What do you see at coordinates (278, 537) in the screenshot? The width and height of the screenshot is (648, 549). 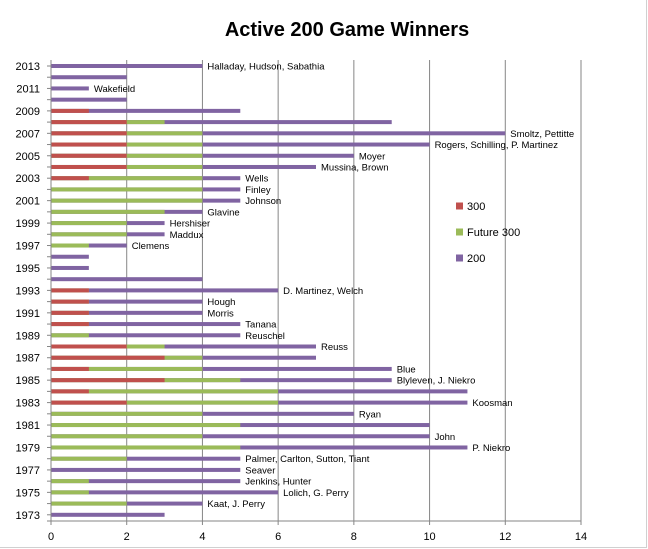 I see `x-tick-label: 6` at bounding box center [278, 537].